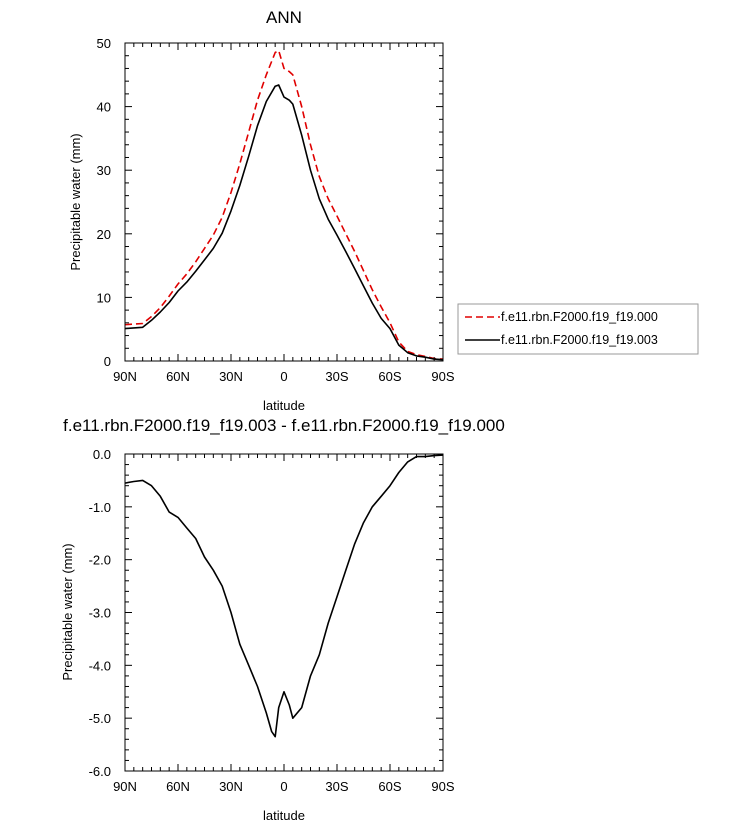 The height and width of the screenshot is (832, 733). What do you see at coordinates (104, 234) in the screenshot?
I see `top-chart-ytick-label: 20` at bounding box center [104, 234].